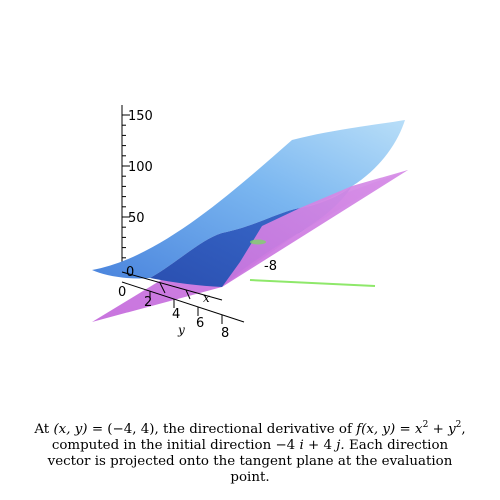 This screenshot has height=500, width=500. Describe the element at coordinates (181, 330) in the screenshot. I see `y-axis-name: y` at that location.